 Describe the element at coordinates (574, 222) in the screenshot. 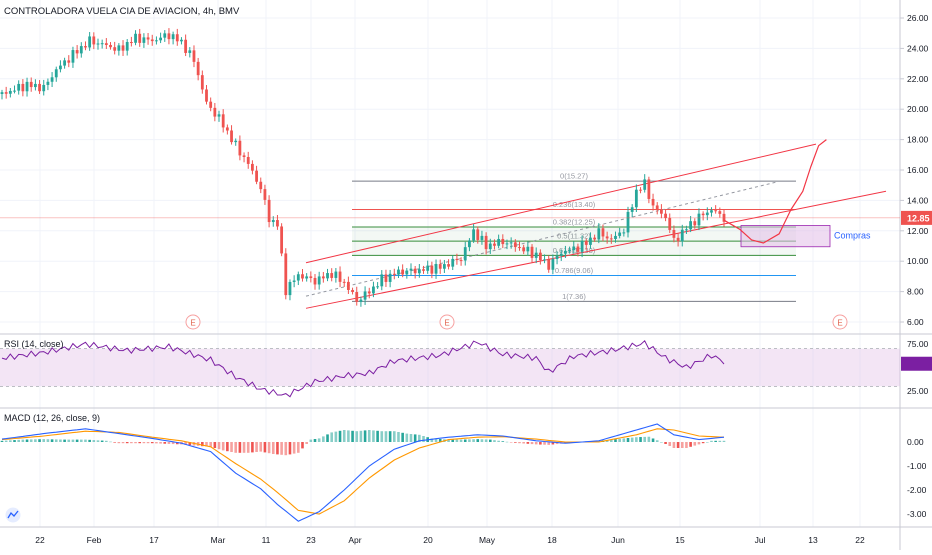

I see `fib-level-label: 0.382(12.25)` at that location.